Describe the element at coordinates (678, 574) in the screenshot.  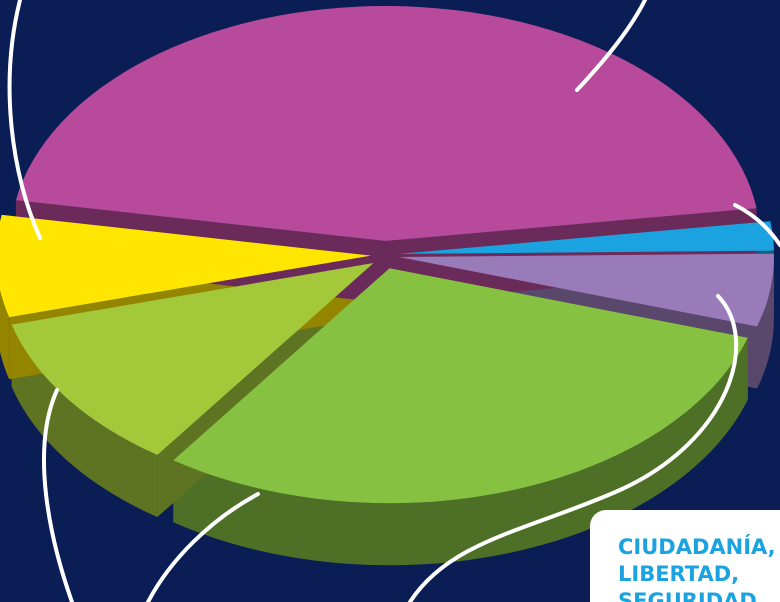
I see `annotation: LIBERTAD,` at that location.